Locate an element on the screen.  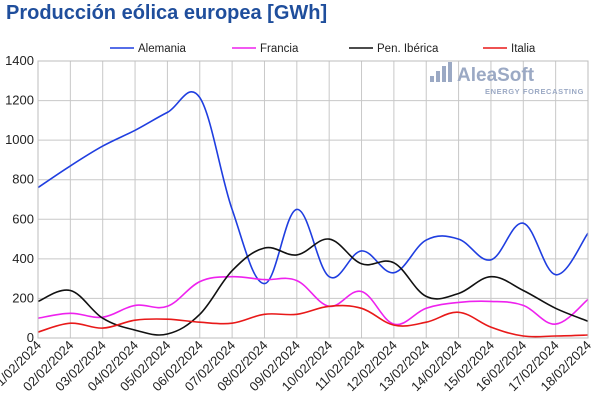
legend-label: Alemania is located at coordinates (162, 49).